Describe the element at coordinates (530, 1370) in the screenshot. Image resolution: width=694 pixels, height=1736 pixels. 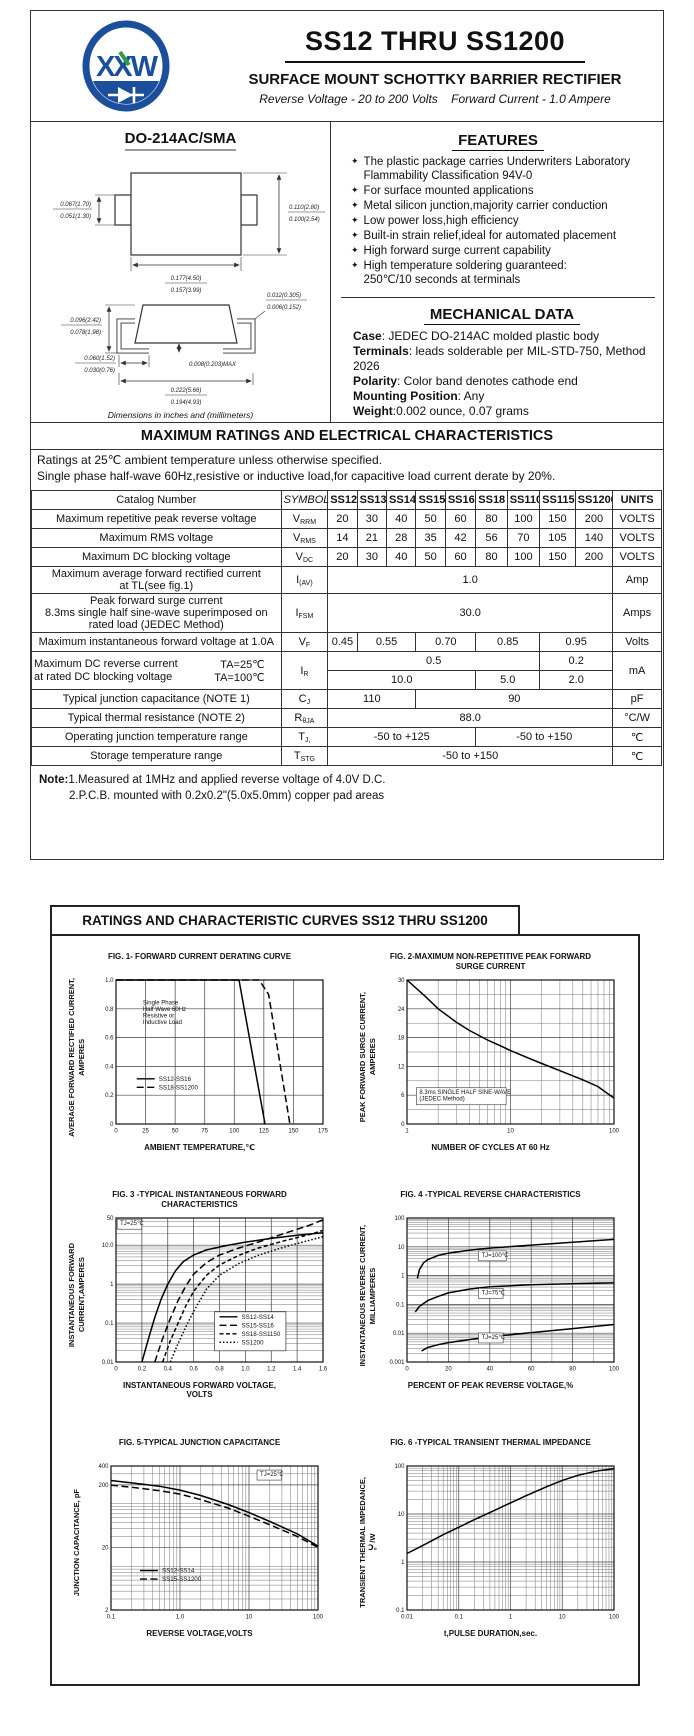
I see `svg-text: 60` at that location.